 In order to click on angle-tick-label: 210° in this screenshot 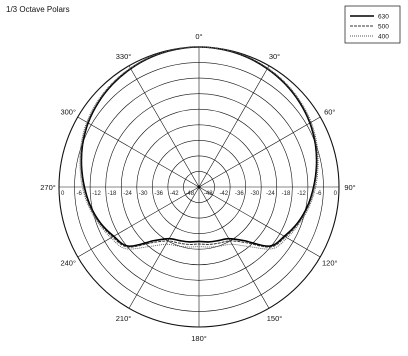, I will do `click(124, 318)`.